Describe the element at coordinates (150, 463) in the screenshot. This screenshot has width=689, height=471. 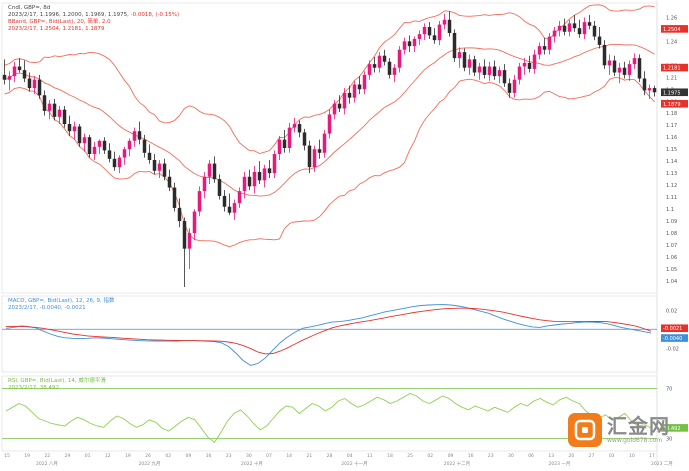
I see `x-month-label: 2022 九月` at that location.